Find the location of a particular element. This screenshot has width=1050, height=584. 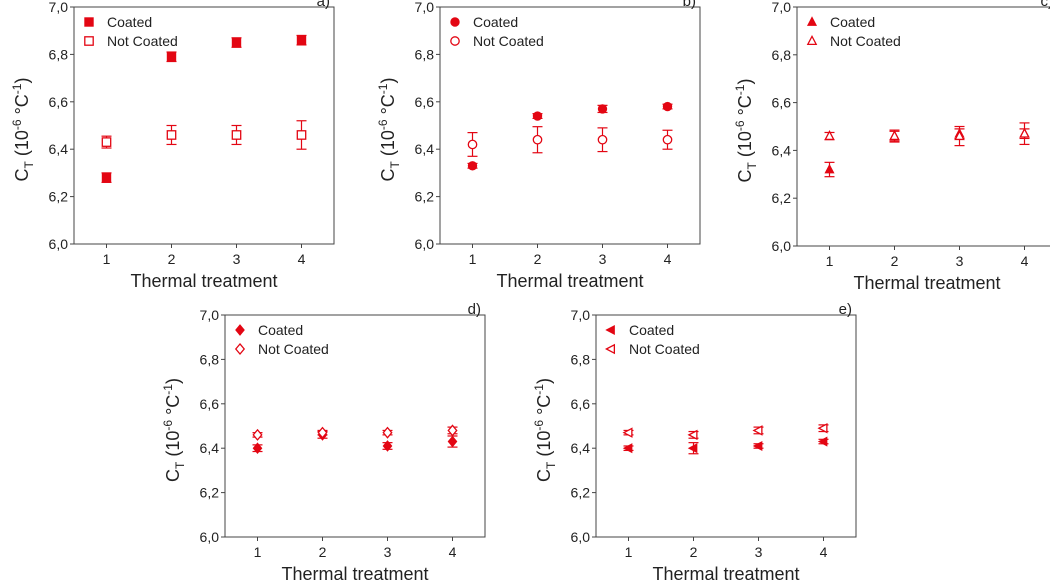

panel-label: e) is located at coordinates (845, 309).